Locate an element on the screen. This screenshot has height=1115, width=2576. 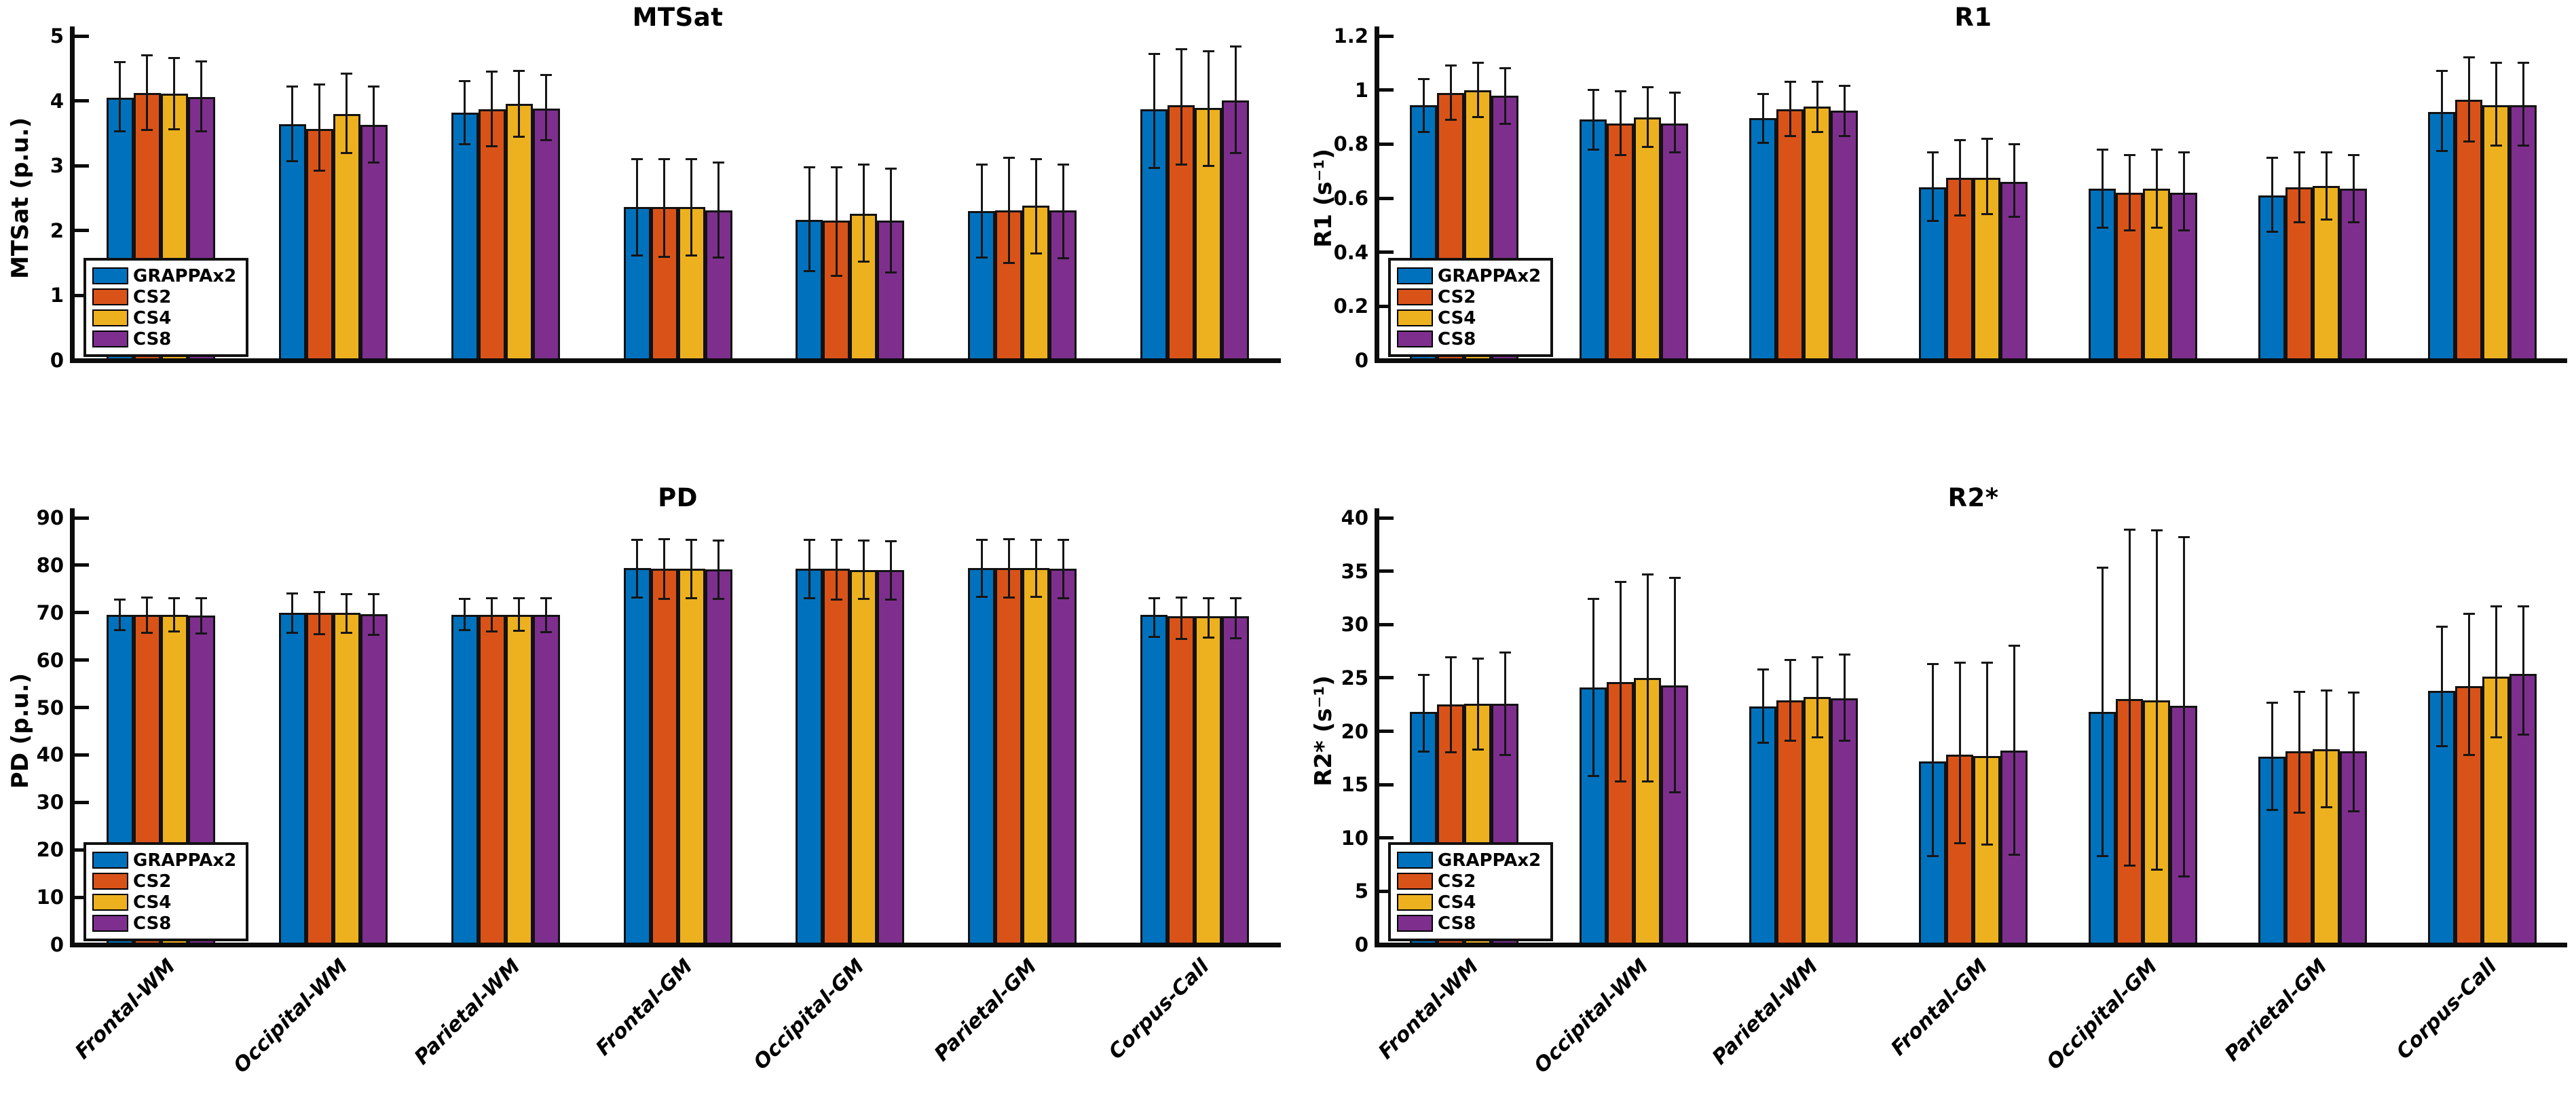
y-tick-label: 5 is located at coordinates (57, 36).